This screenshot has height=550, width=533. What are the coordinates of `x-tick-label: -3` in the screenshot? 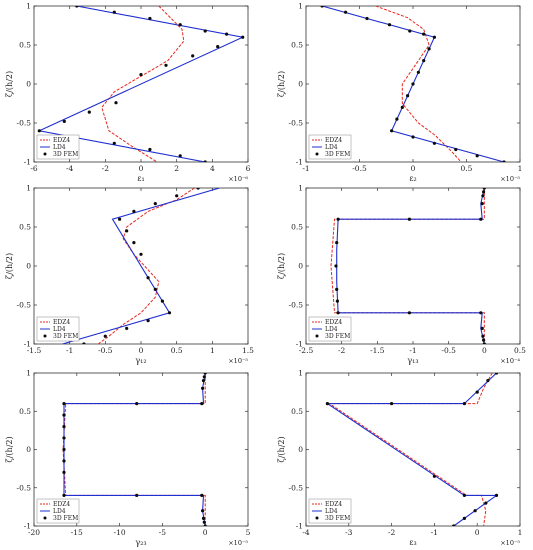 It's located at (349, 532).